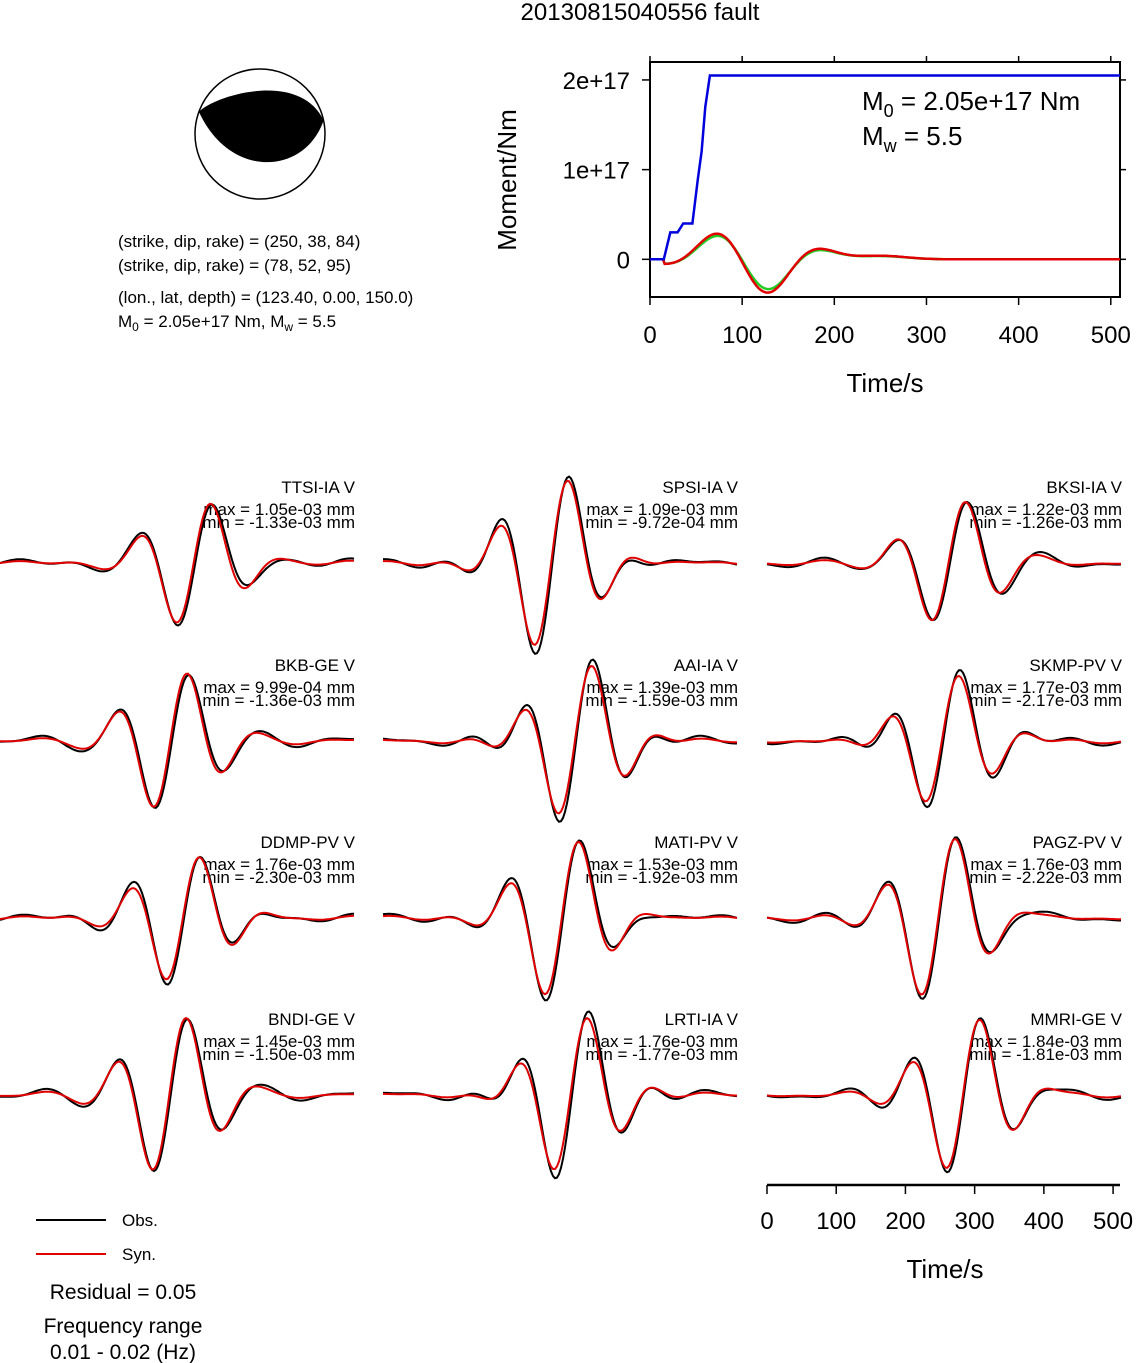 This screenshot has height=1363, width=1138. What do you see at coordinates (905, 1221) in the screenshot?
I see `waveform-xtick-label: 200` at bounding box center [905, 1221].